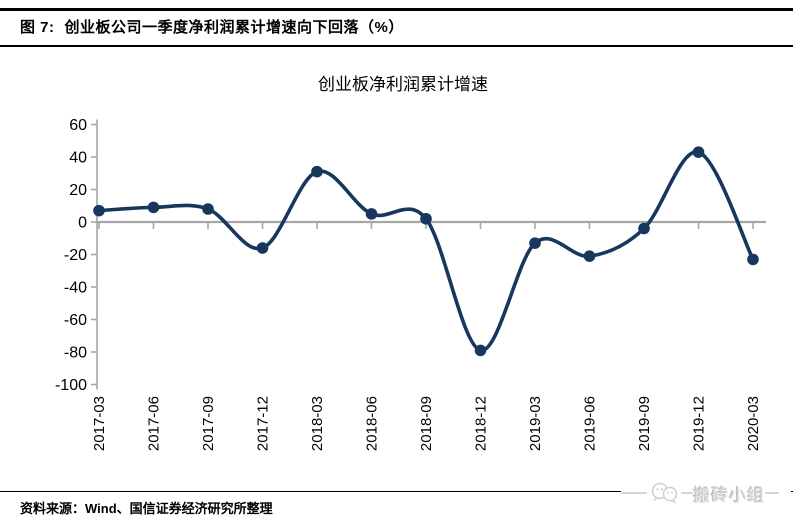 The image size is (793, 530). What do you see at coordinates (99, 423) in the screenshot?
I see `x-tick-label: 2017-03` at bounding box center [99, 423].